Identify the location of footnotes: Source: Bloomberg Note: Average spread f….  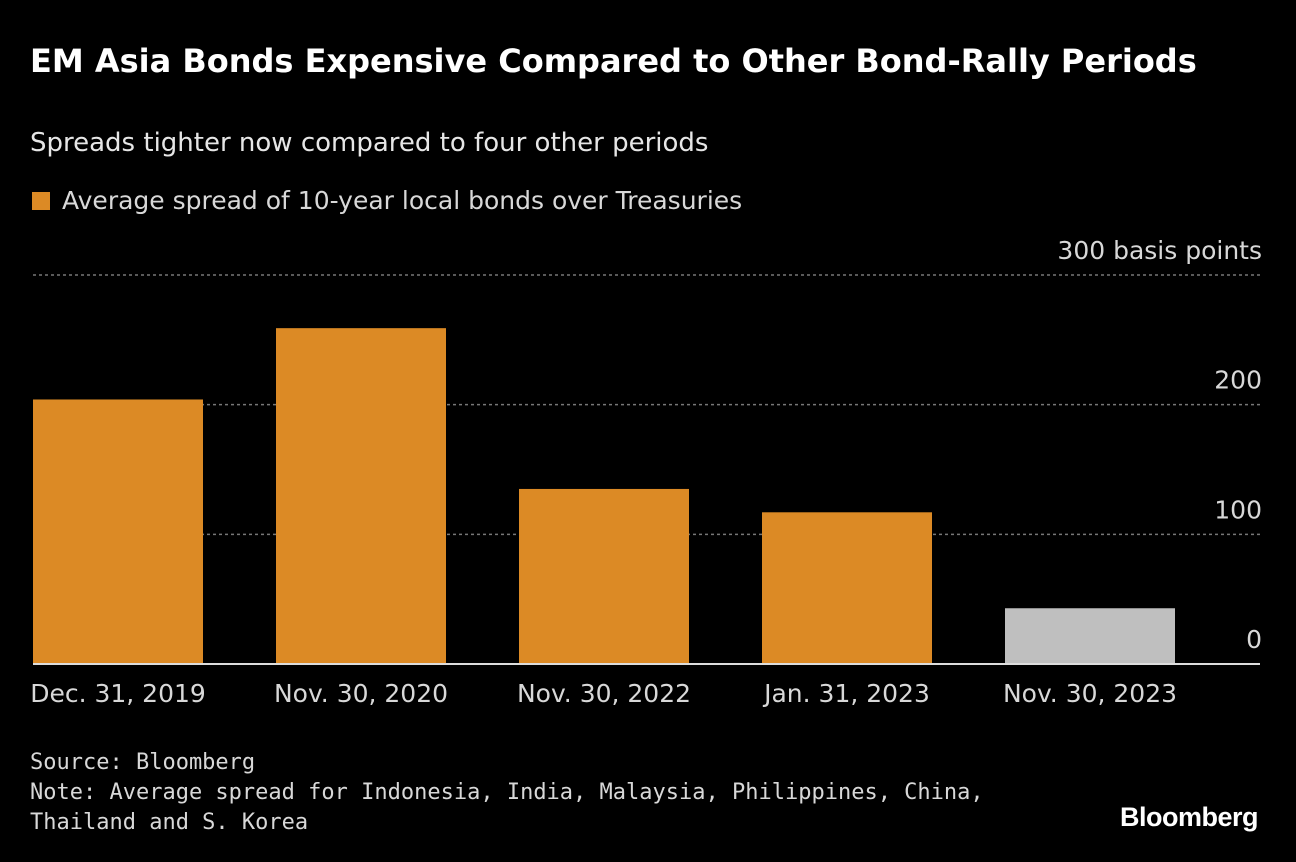
(530, 793).